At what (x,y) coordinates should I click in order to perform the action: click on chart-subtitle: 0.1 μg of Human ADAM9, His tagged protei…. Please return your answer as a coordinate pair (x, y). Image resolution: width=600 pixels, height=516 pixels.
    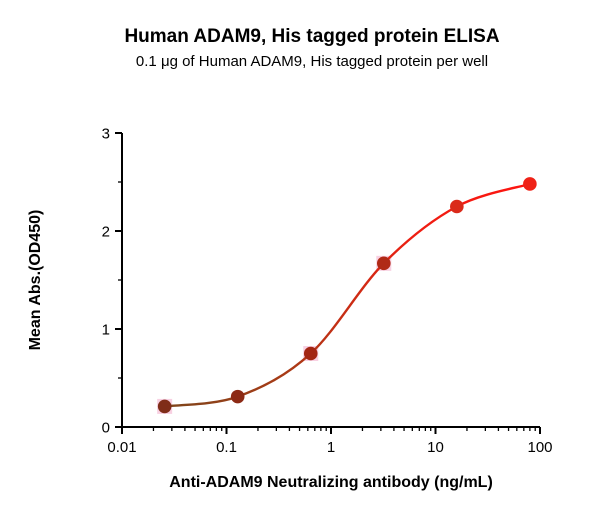
    Looking at the image, I should click on (312, 61).